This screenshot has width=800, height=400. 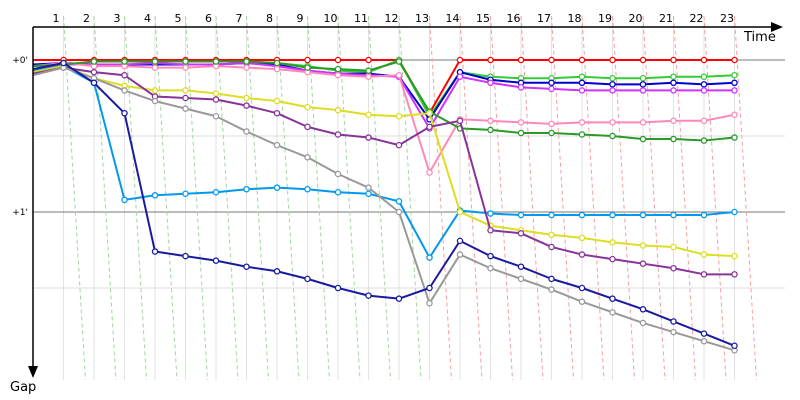 What do you see at coordinates (384, 87) in the screenshot?
I see `series-line` at bounding box center [384, 87].